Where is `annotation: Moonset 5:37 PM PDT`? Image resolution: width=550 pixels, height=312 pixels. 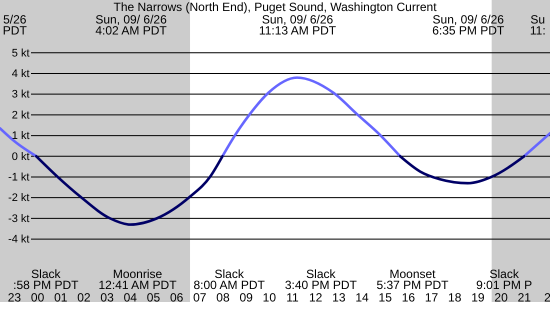 annotation: Moonset 5:37 PM PDT is located at coordinates (413, 279).